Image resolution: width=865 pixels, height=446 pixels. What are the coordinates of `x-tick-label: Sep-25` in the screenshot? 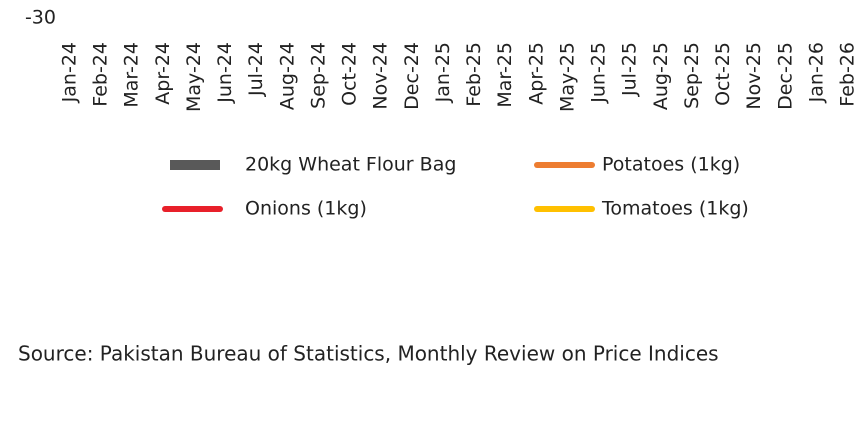 It's located at (692, 75).